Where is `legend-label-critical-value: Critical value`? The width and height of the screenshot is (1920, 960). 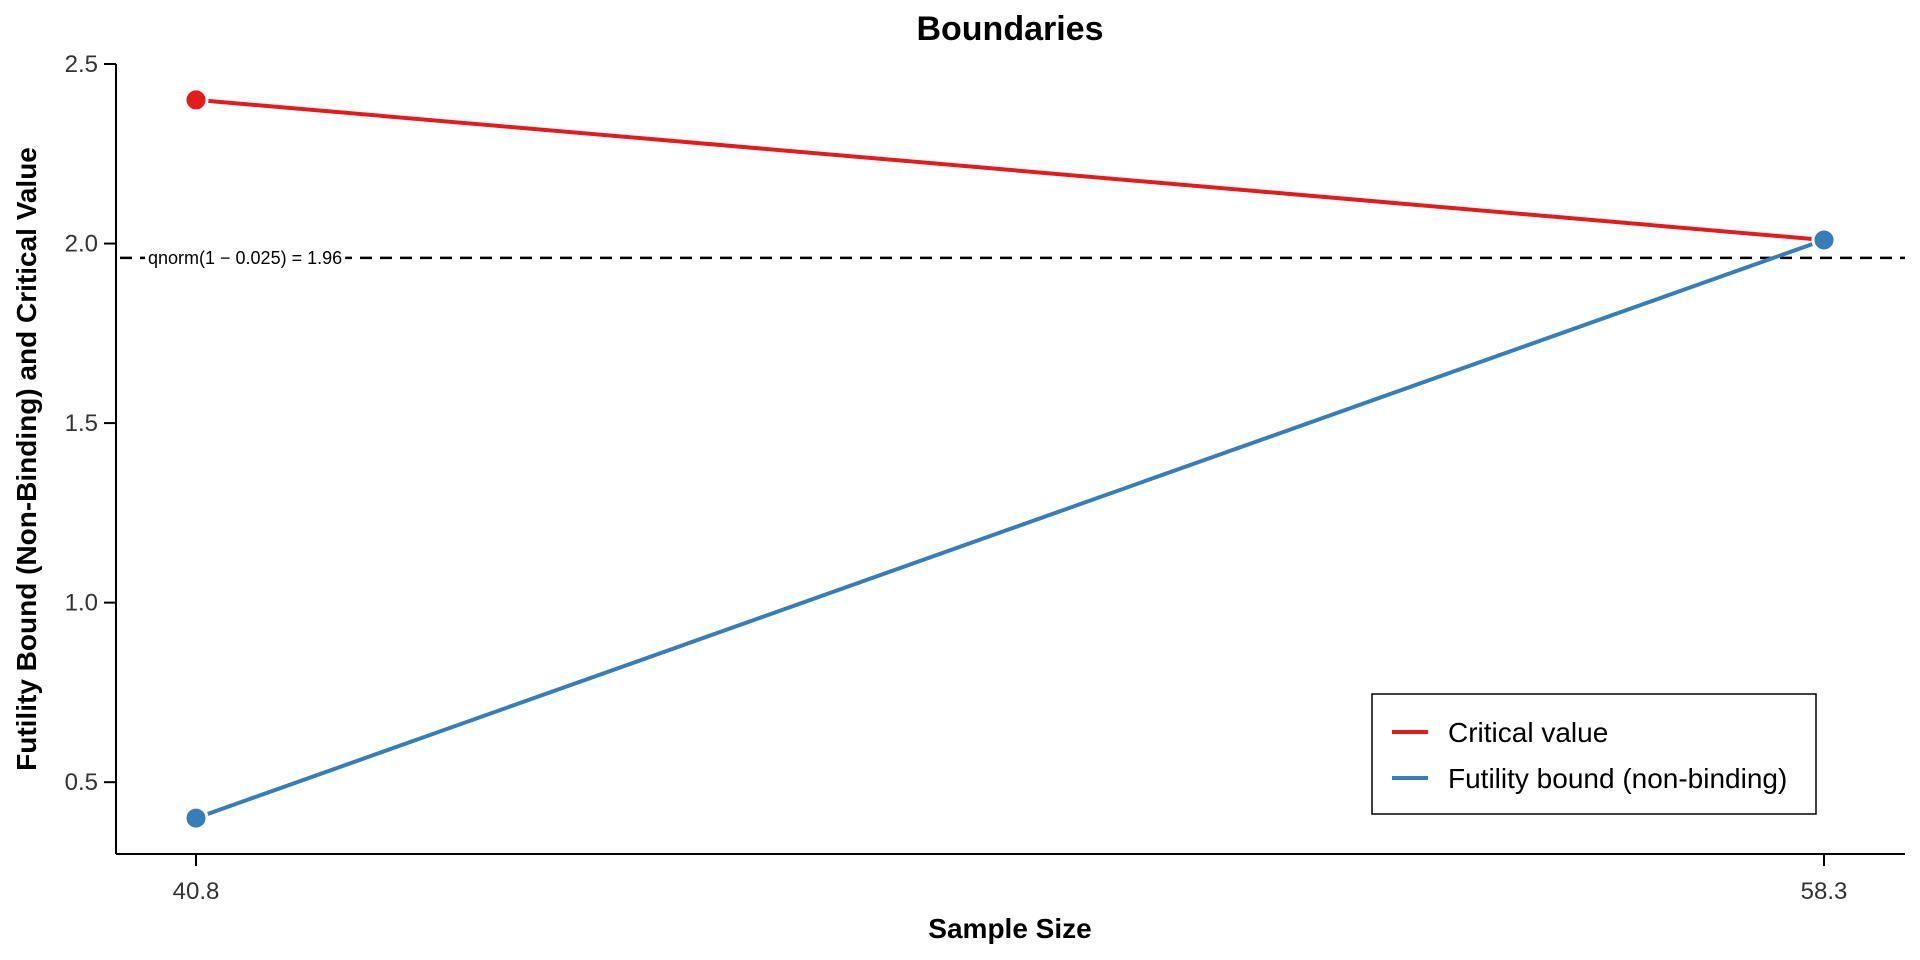 legend-label-critical-value: Critical value is located at coordinates (1528, 732).